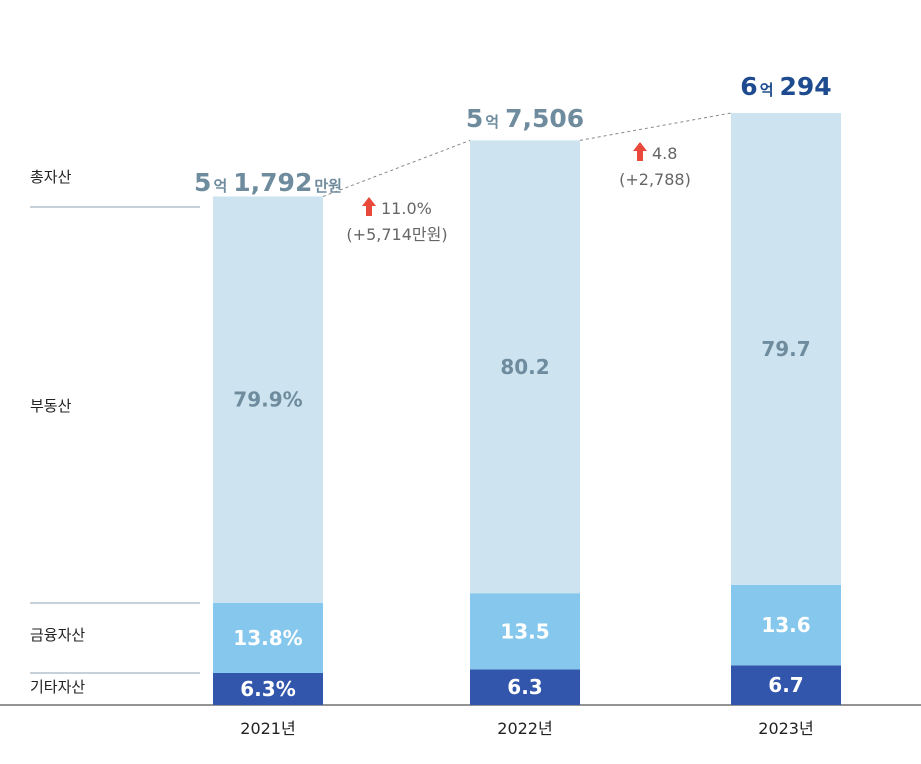 This screenshot has width=921, height=764. Describe the element at coordinates (525, 118) in the screenshot. I see `total-value-label: 5 억 7,506` at that location.